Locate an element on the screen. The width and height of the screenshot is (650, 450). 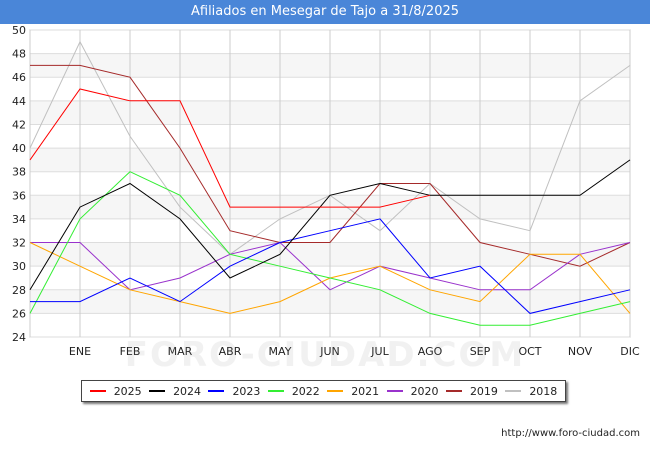
y-tick-label: 34 is located at coordinates (19, 219).